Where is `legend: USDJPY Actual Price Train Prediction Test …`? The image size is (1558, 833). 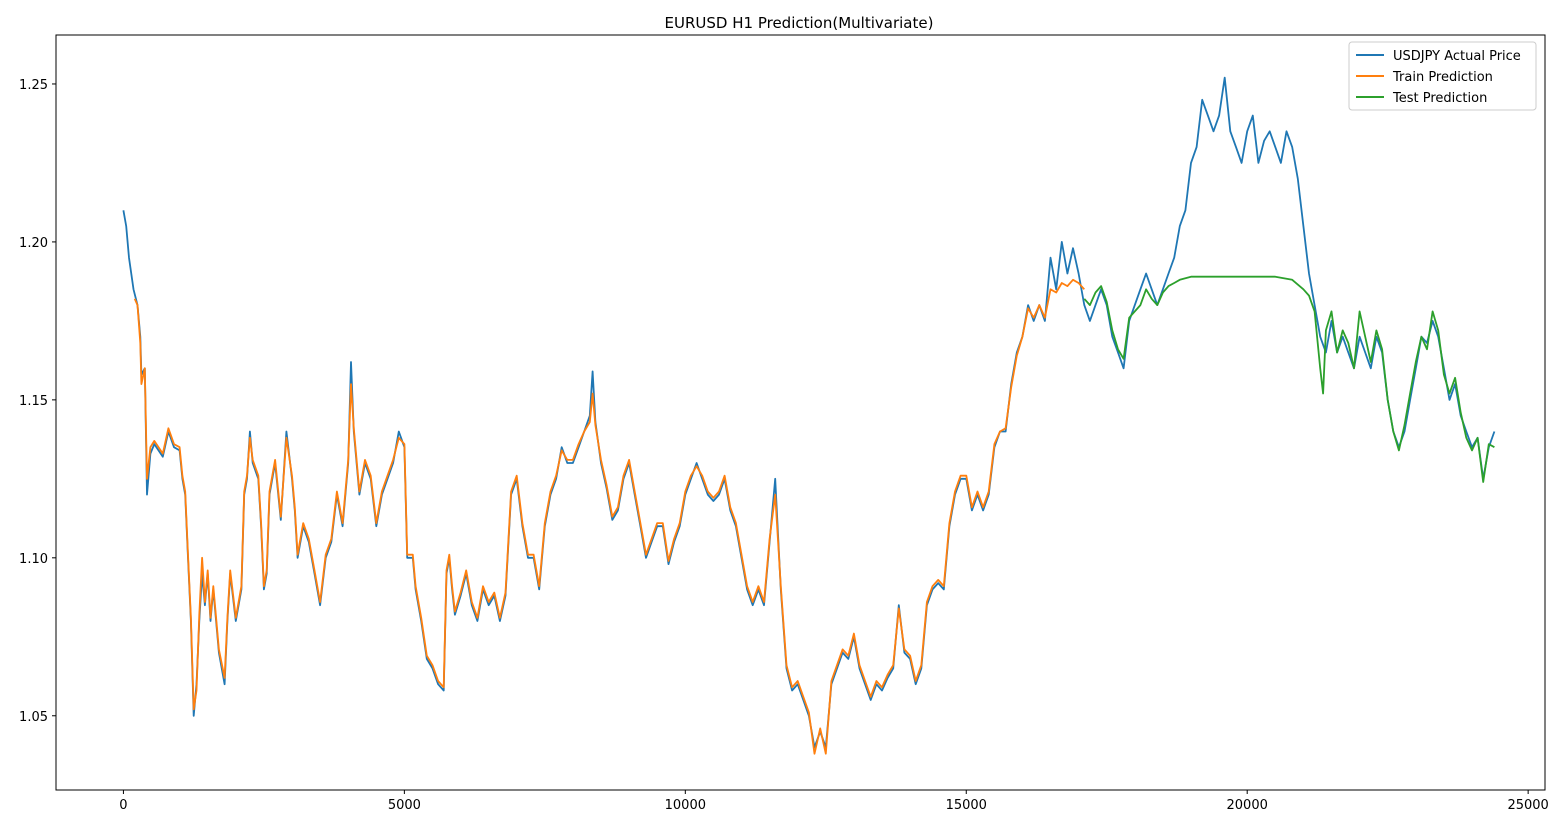
legend: USDJPY Actual Price Train Prediction Test … is located at coordinates (1442, 76).